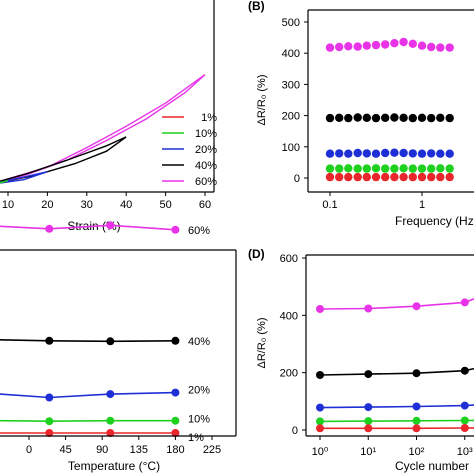 The height and width of the screenshot is (474, 474). I want to click on panel-c-series-label-10pct: 10%, so click(199, 420).